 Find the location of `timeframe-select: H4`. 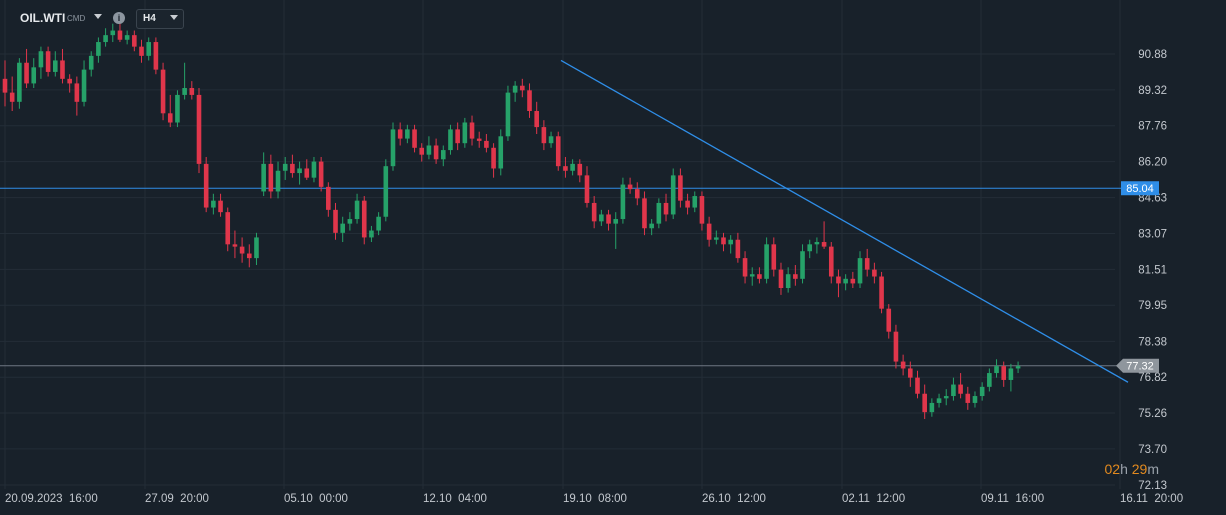

timeframe-select: H4 is located at coordinates (160, 19).